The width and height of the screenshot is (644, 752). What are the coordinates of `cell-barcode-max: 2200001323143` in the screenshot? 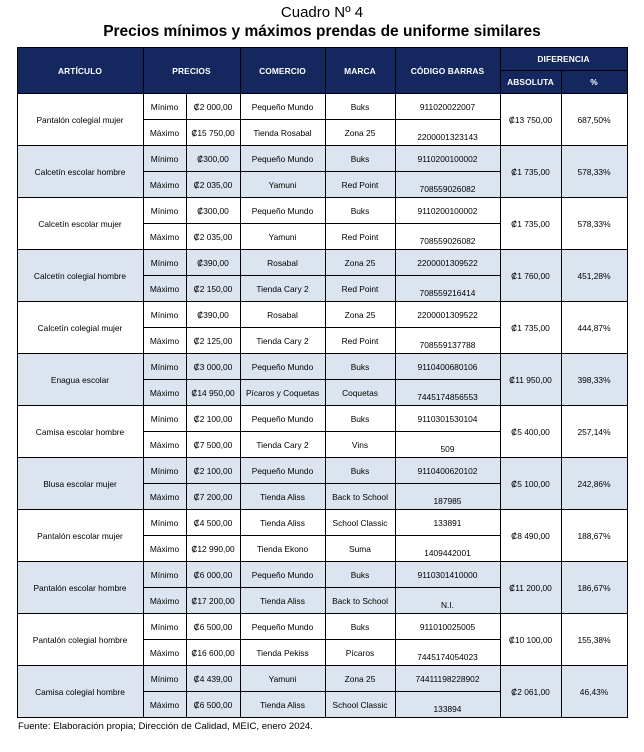 It's located at (447, 132).